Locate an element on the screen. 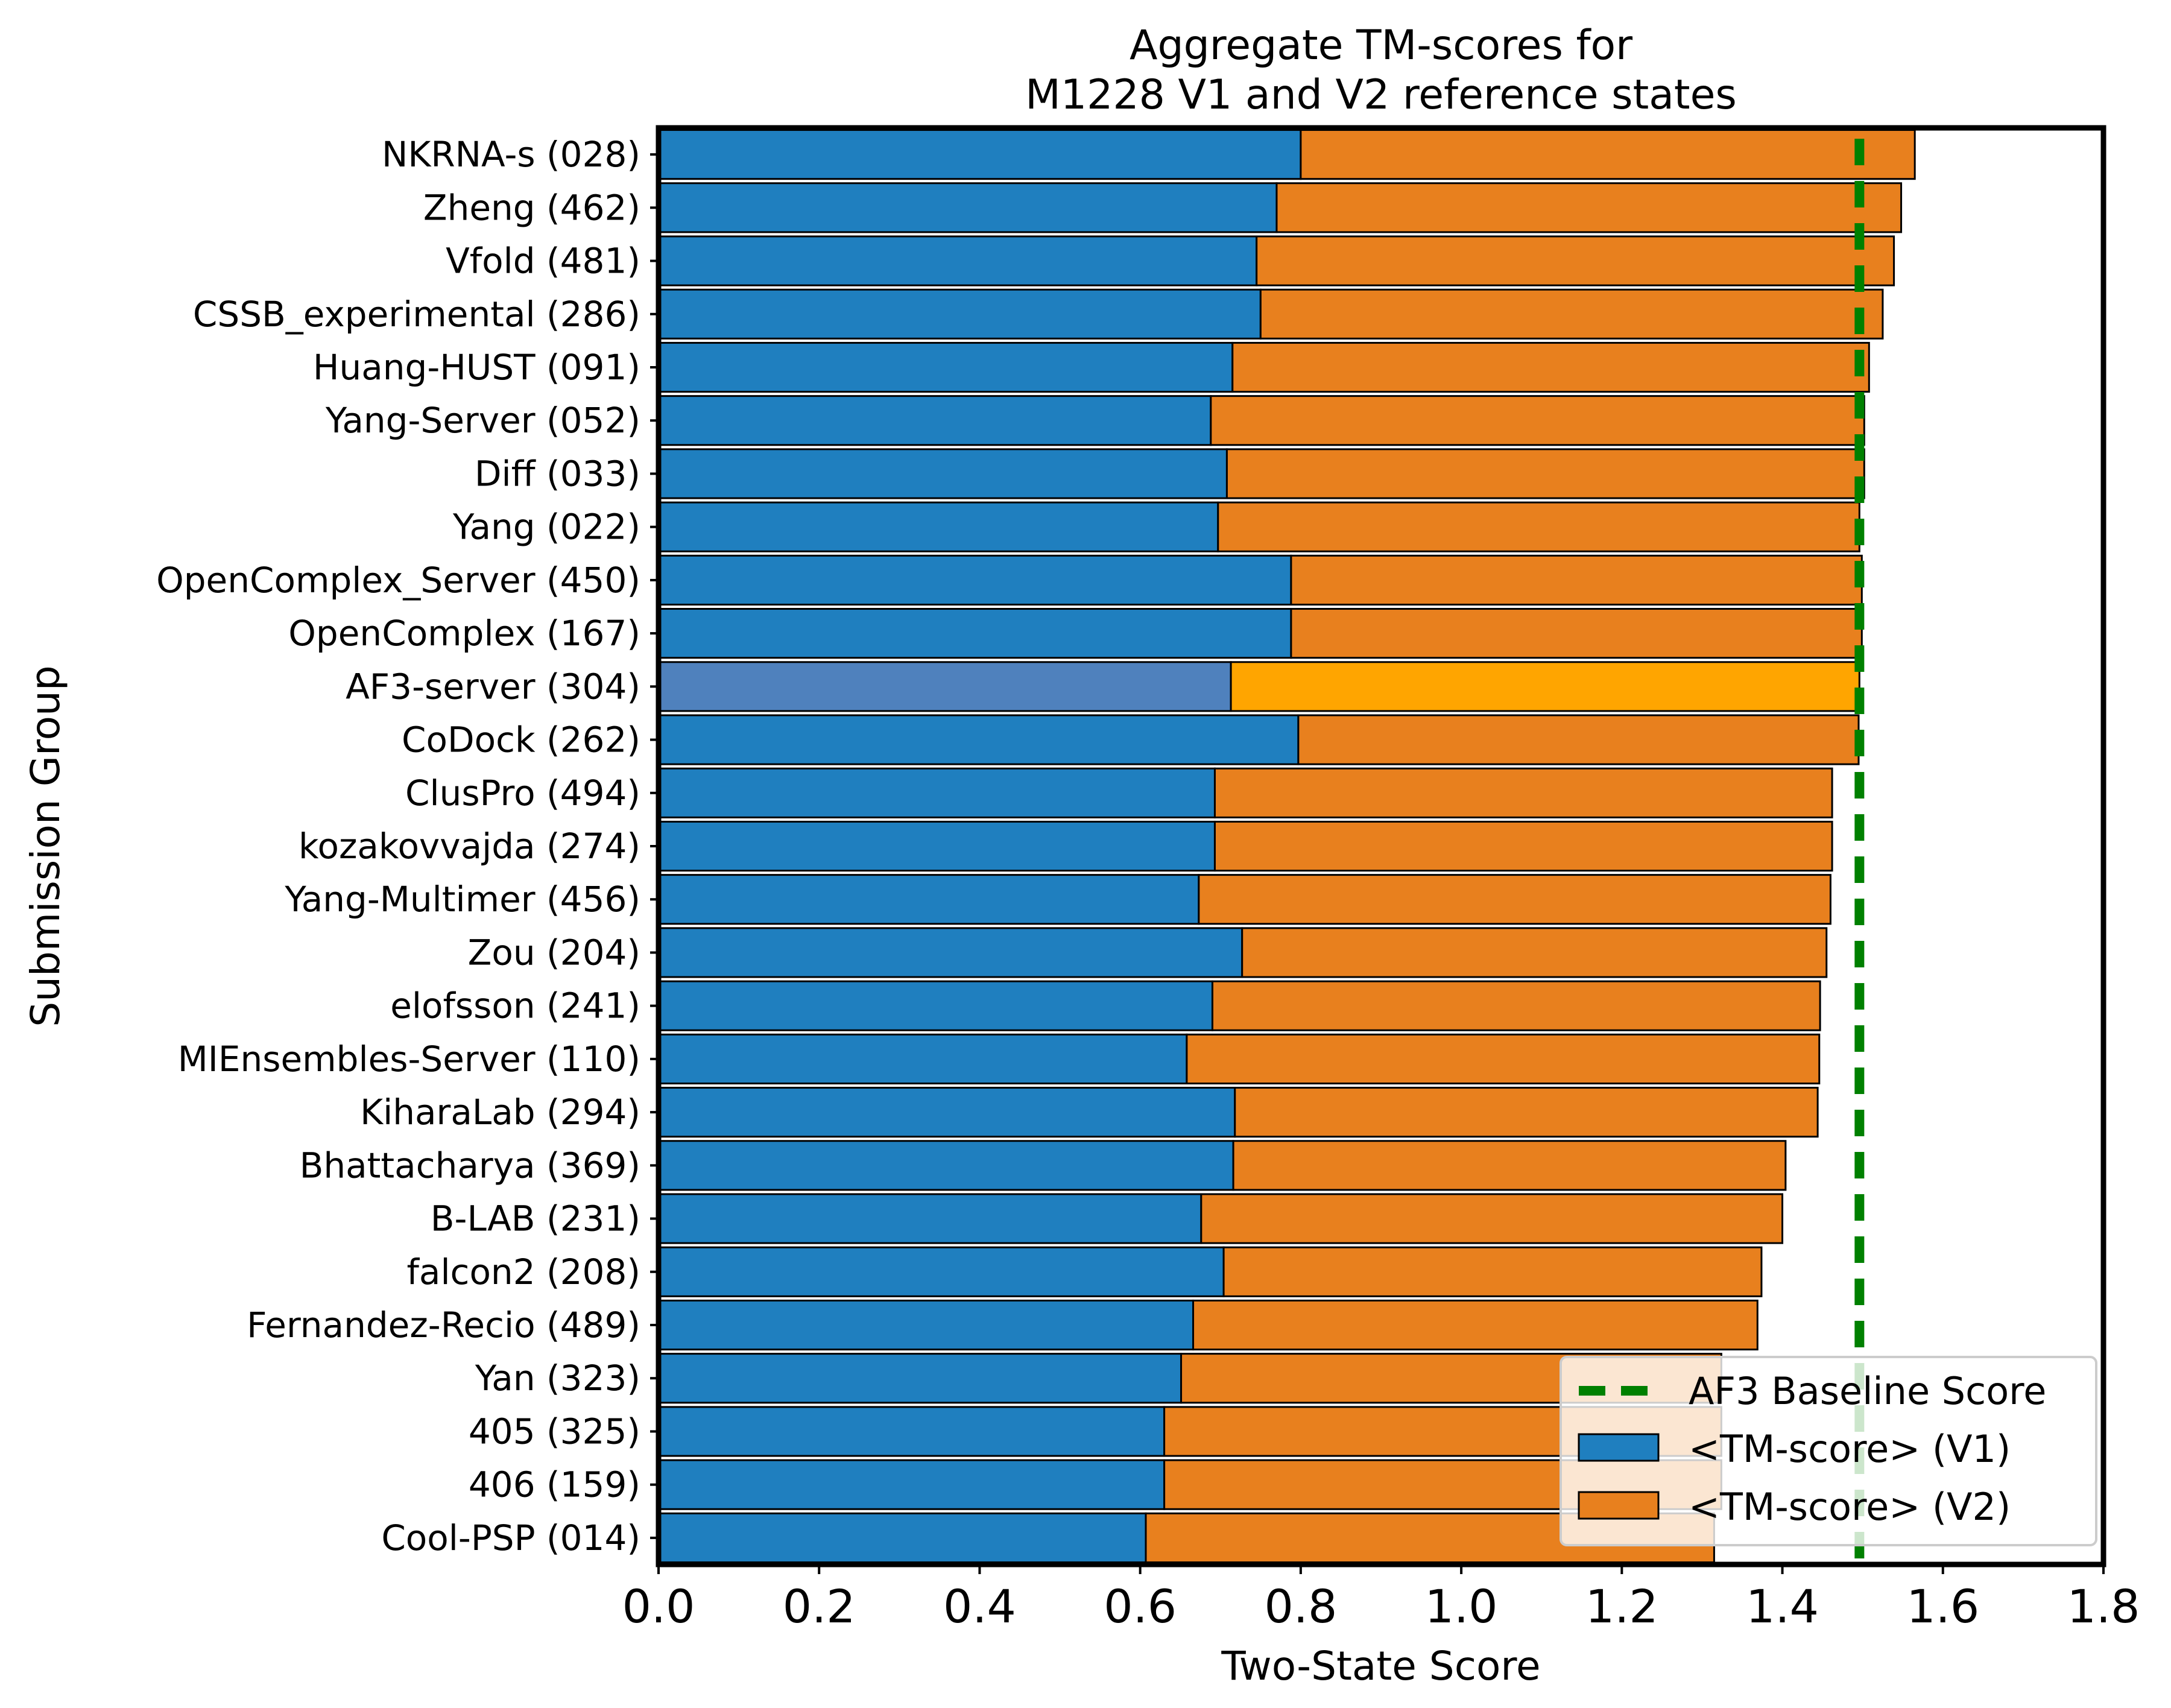 This screenshot has height=1708, width=2171. category-label: Bhattacharya (369) is located at coordinates (470, 1165).